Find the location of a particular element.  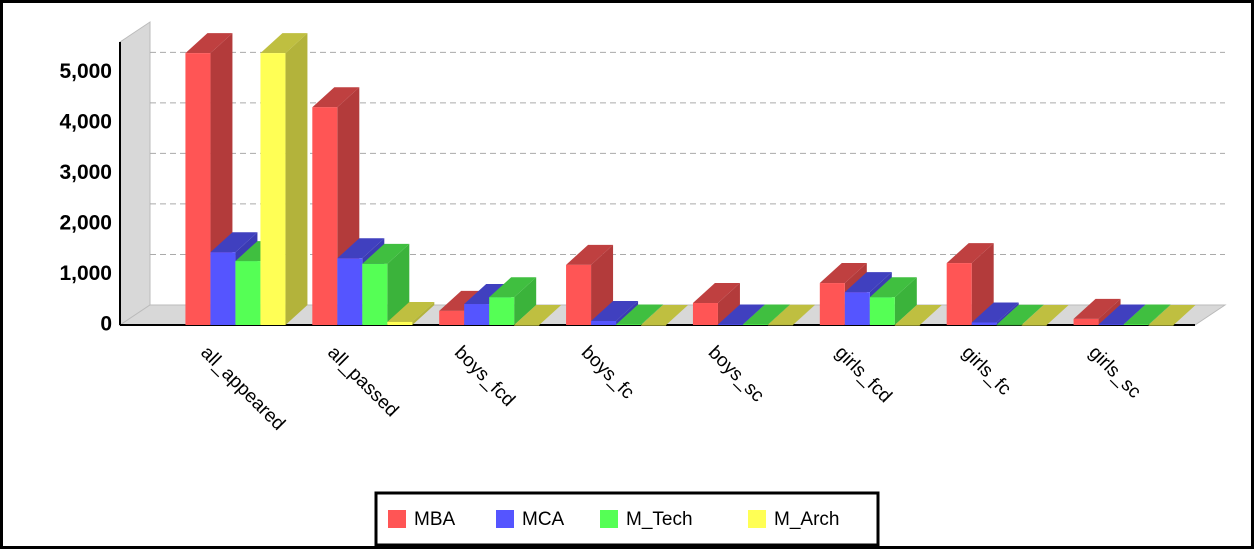

legend-label: MCA is located at coordinates (543, 519).